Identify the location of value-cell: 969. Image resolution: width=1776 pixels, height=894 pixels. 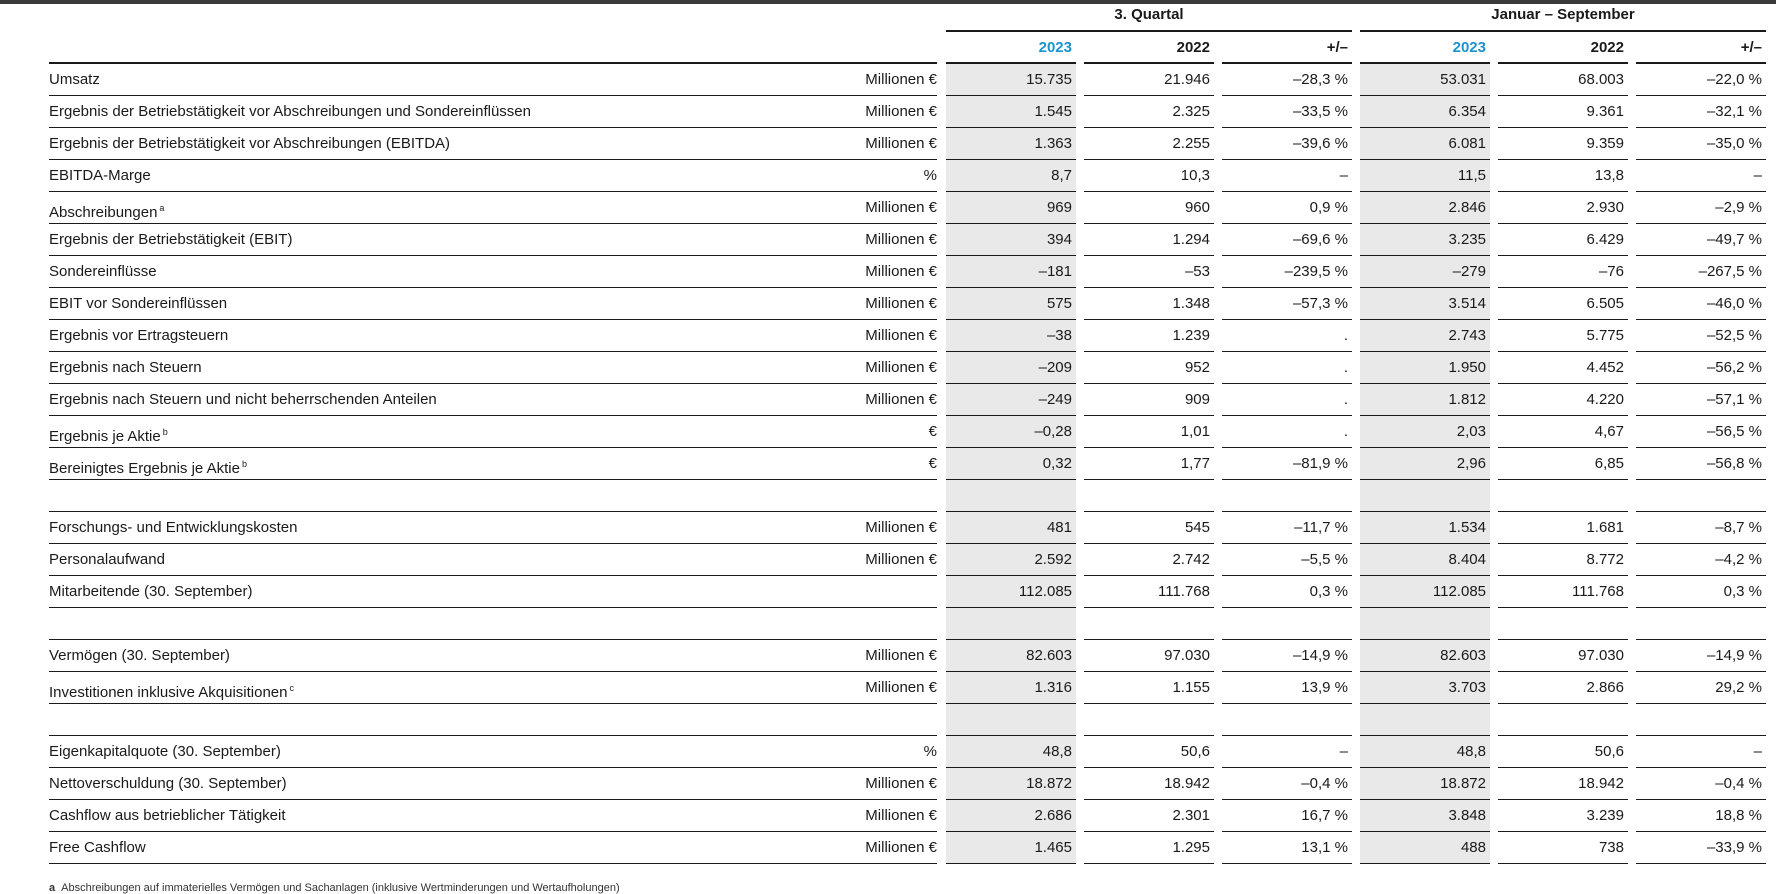
(1059, 207).